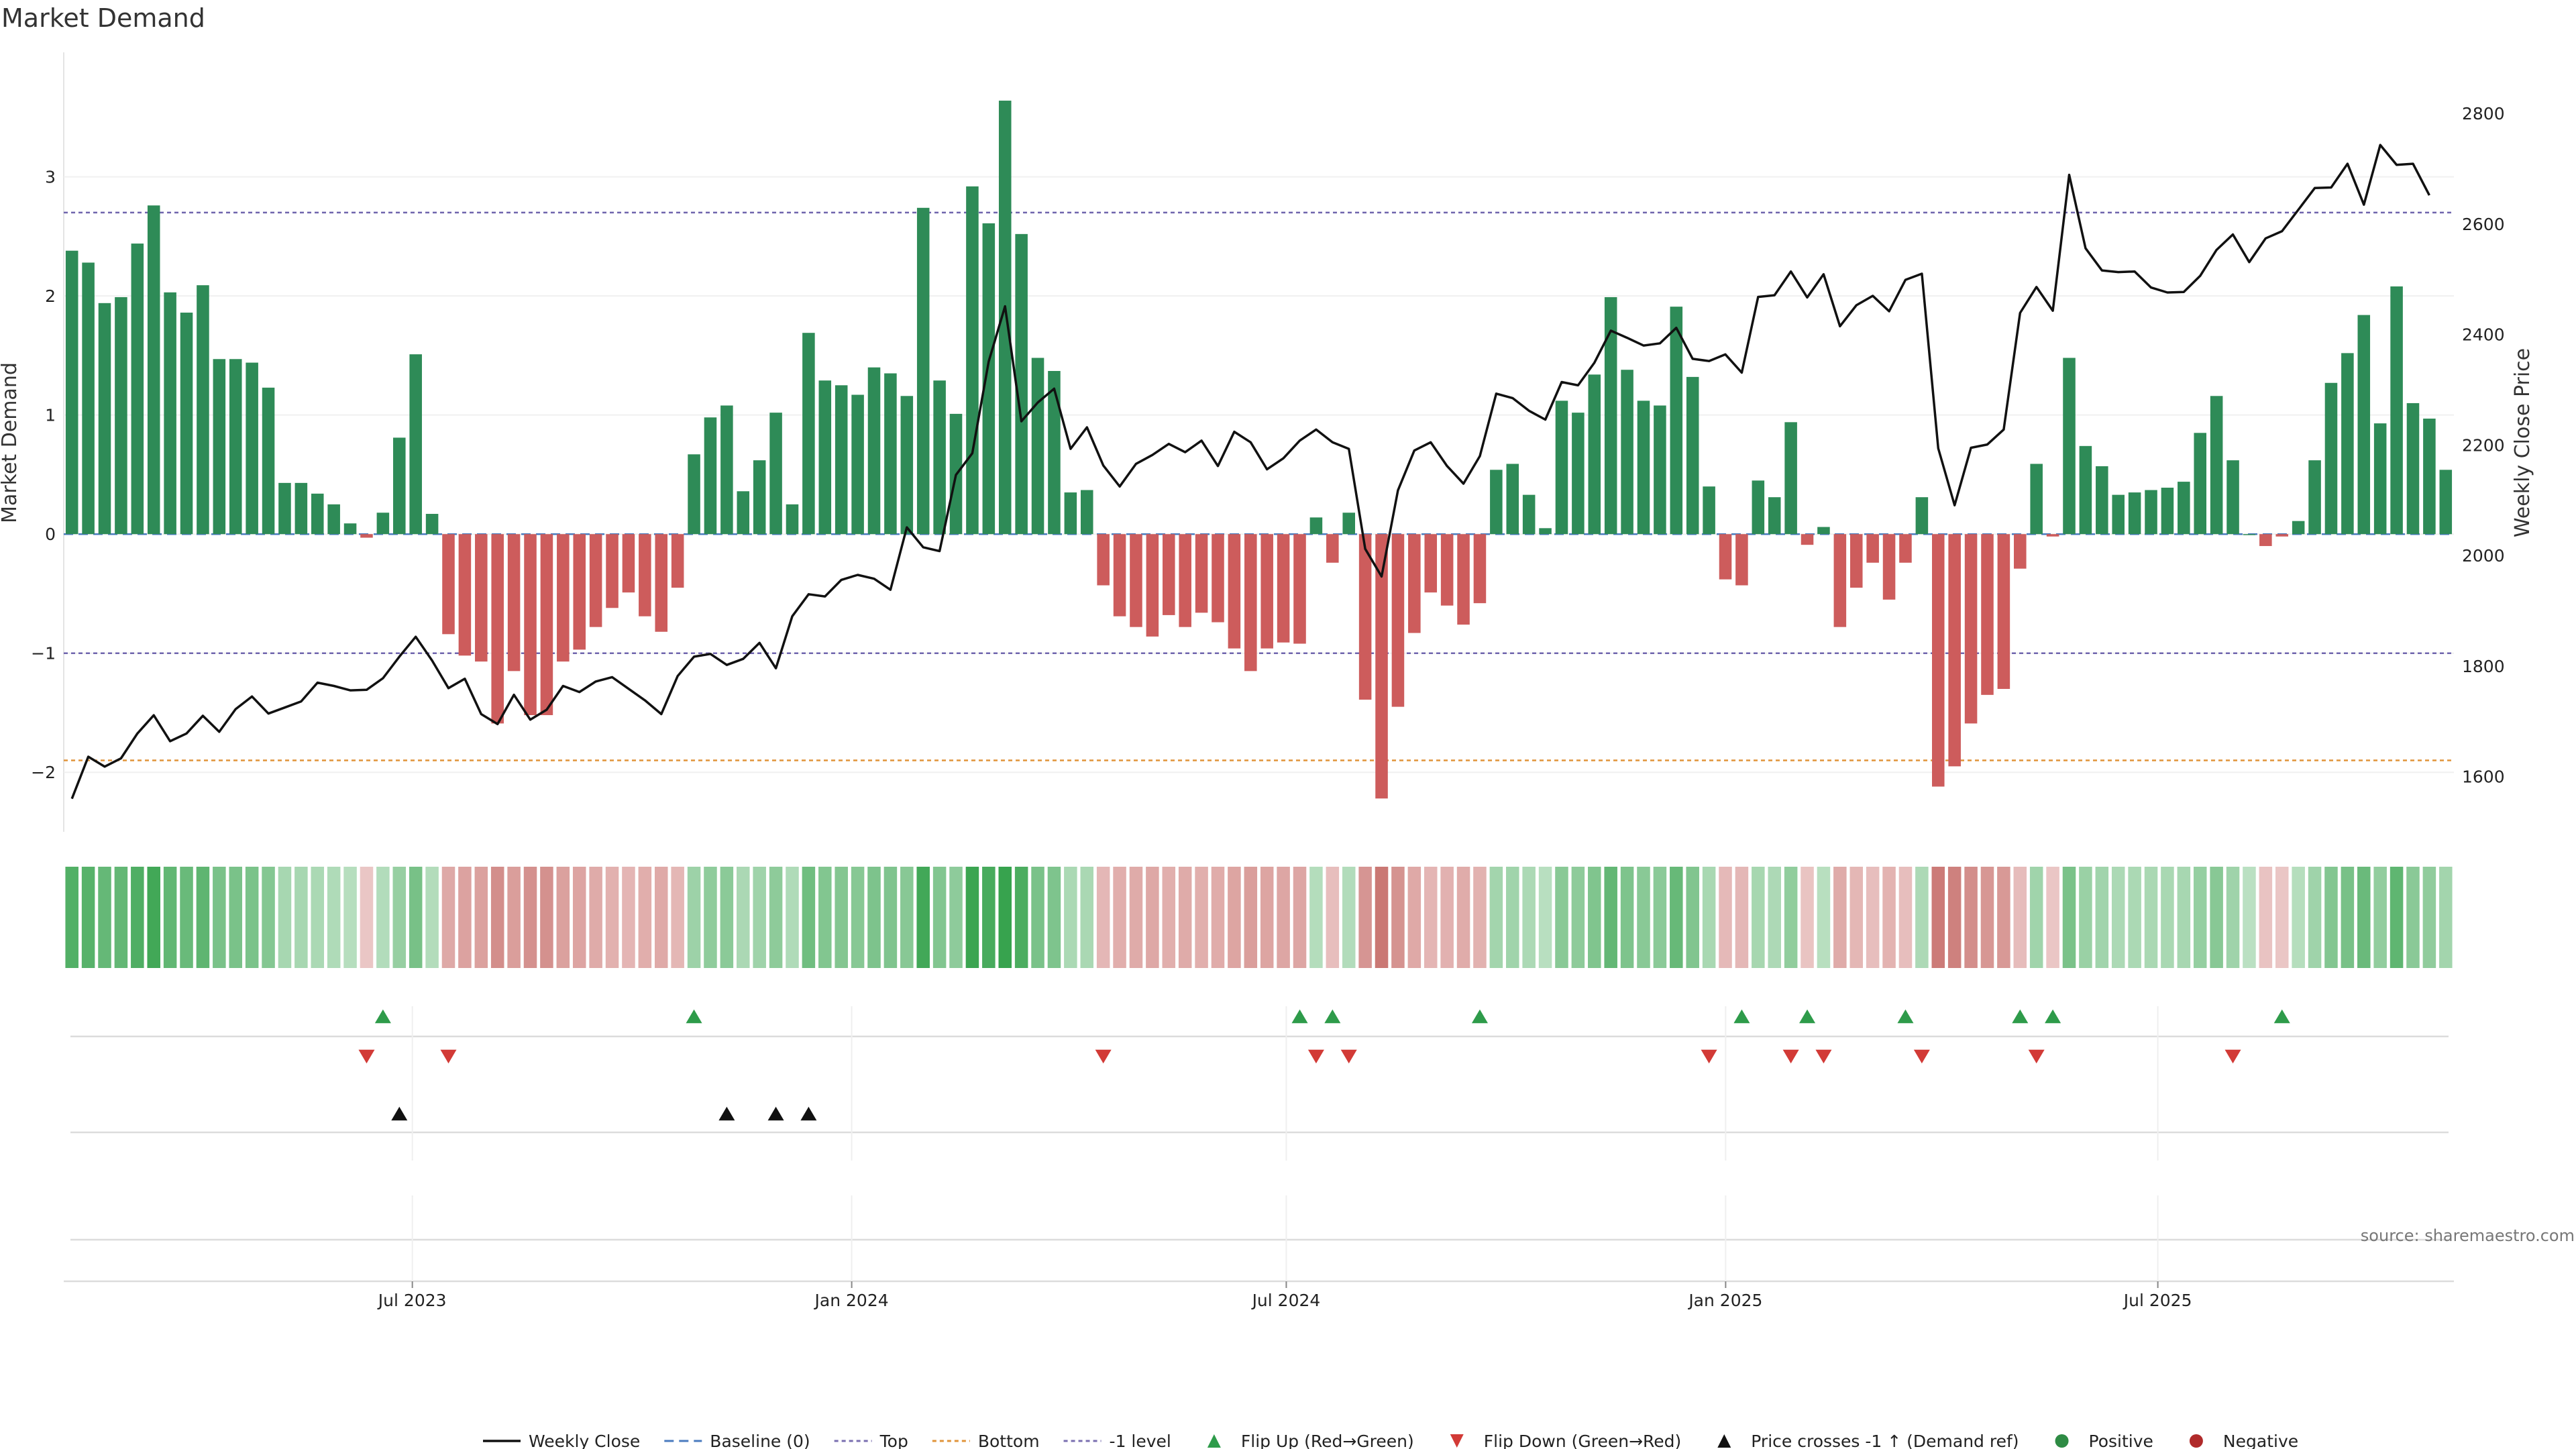  I want to click on y-tick-4: 2, so click(50, 296).